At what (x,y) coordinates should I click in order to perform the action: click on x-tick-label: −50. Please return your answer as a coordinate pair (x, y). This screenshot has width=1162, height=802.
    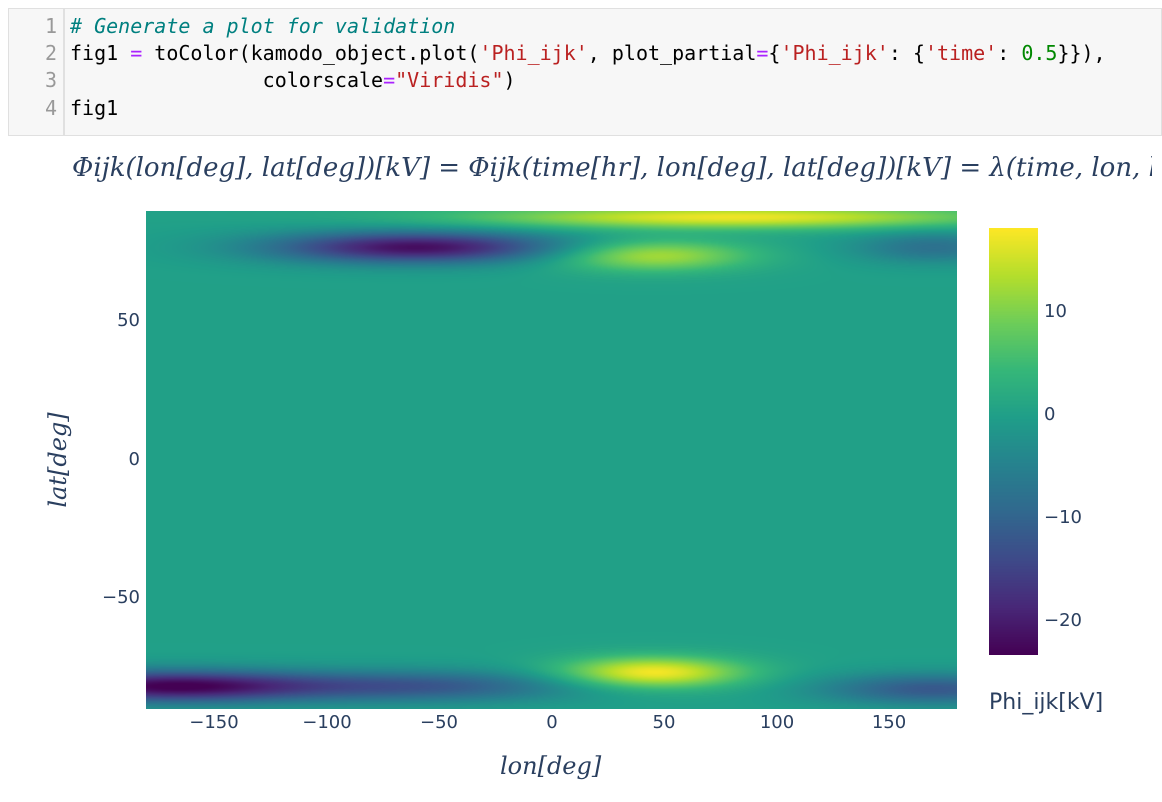
    Looking at the image, I should click on (439, 722).